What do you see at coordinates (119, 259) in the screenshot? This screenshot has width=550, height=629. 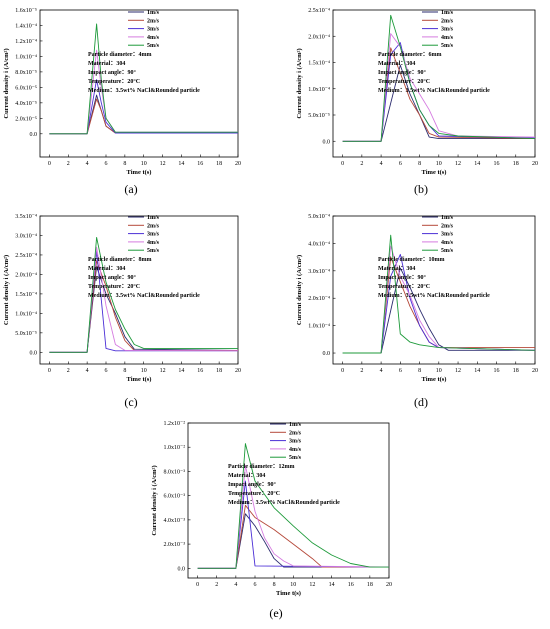 I see `annotation-line: Particle diameter：8mm` at bounding box center [119, 259].